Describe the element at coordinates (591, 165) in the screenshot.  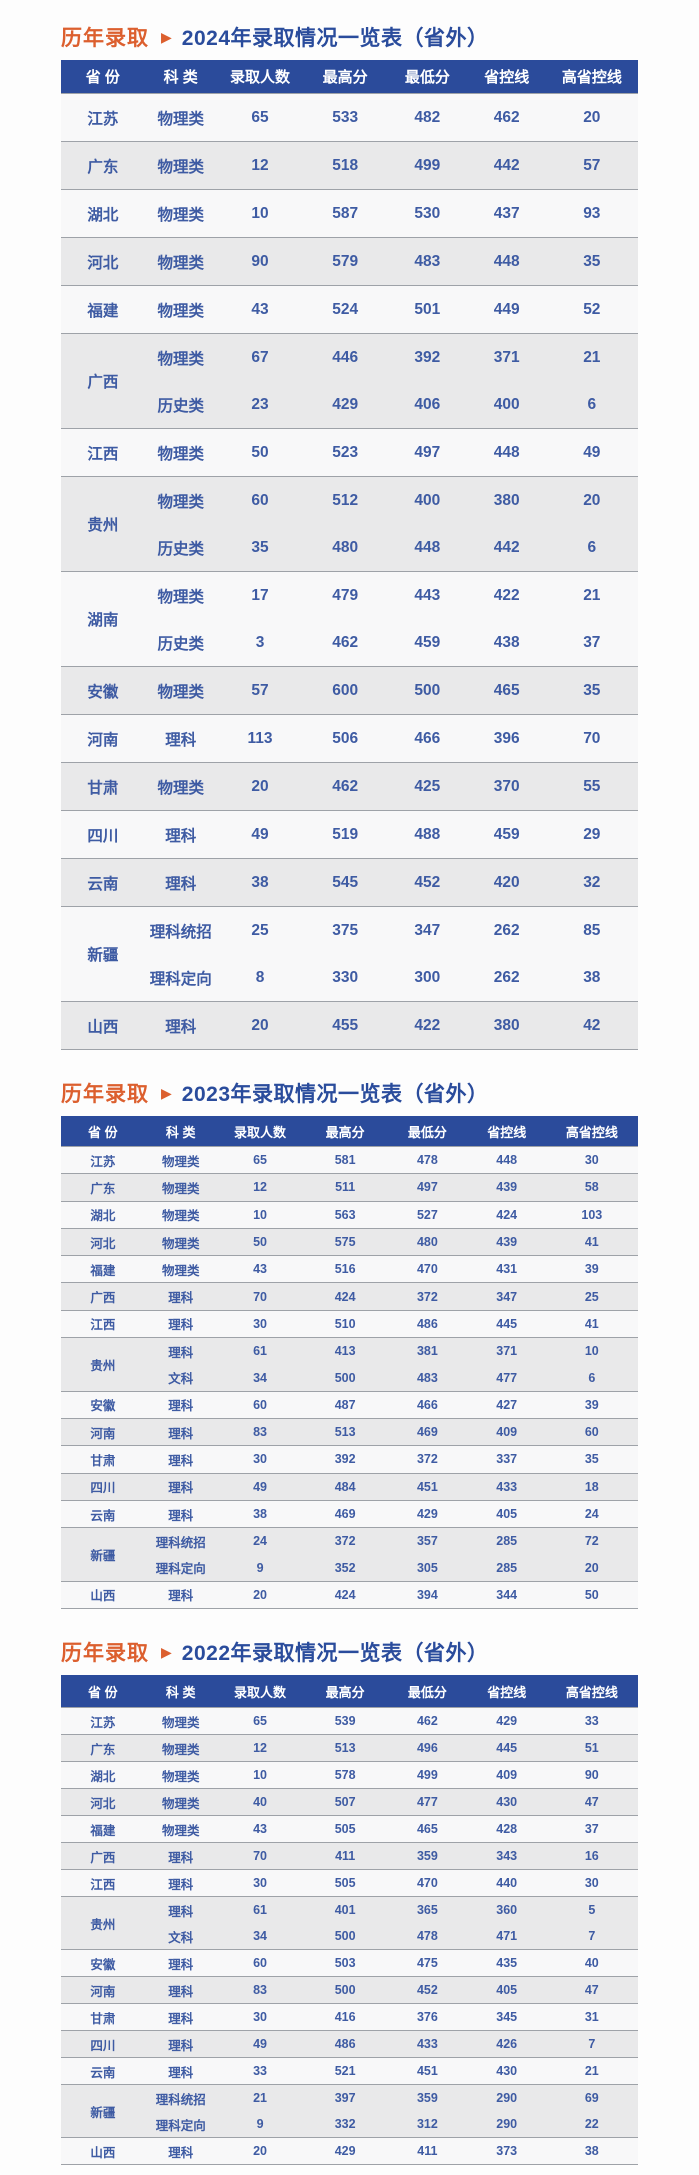
I see `above-line-cell: 57` at that location.